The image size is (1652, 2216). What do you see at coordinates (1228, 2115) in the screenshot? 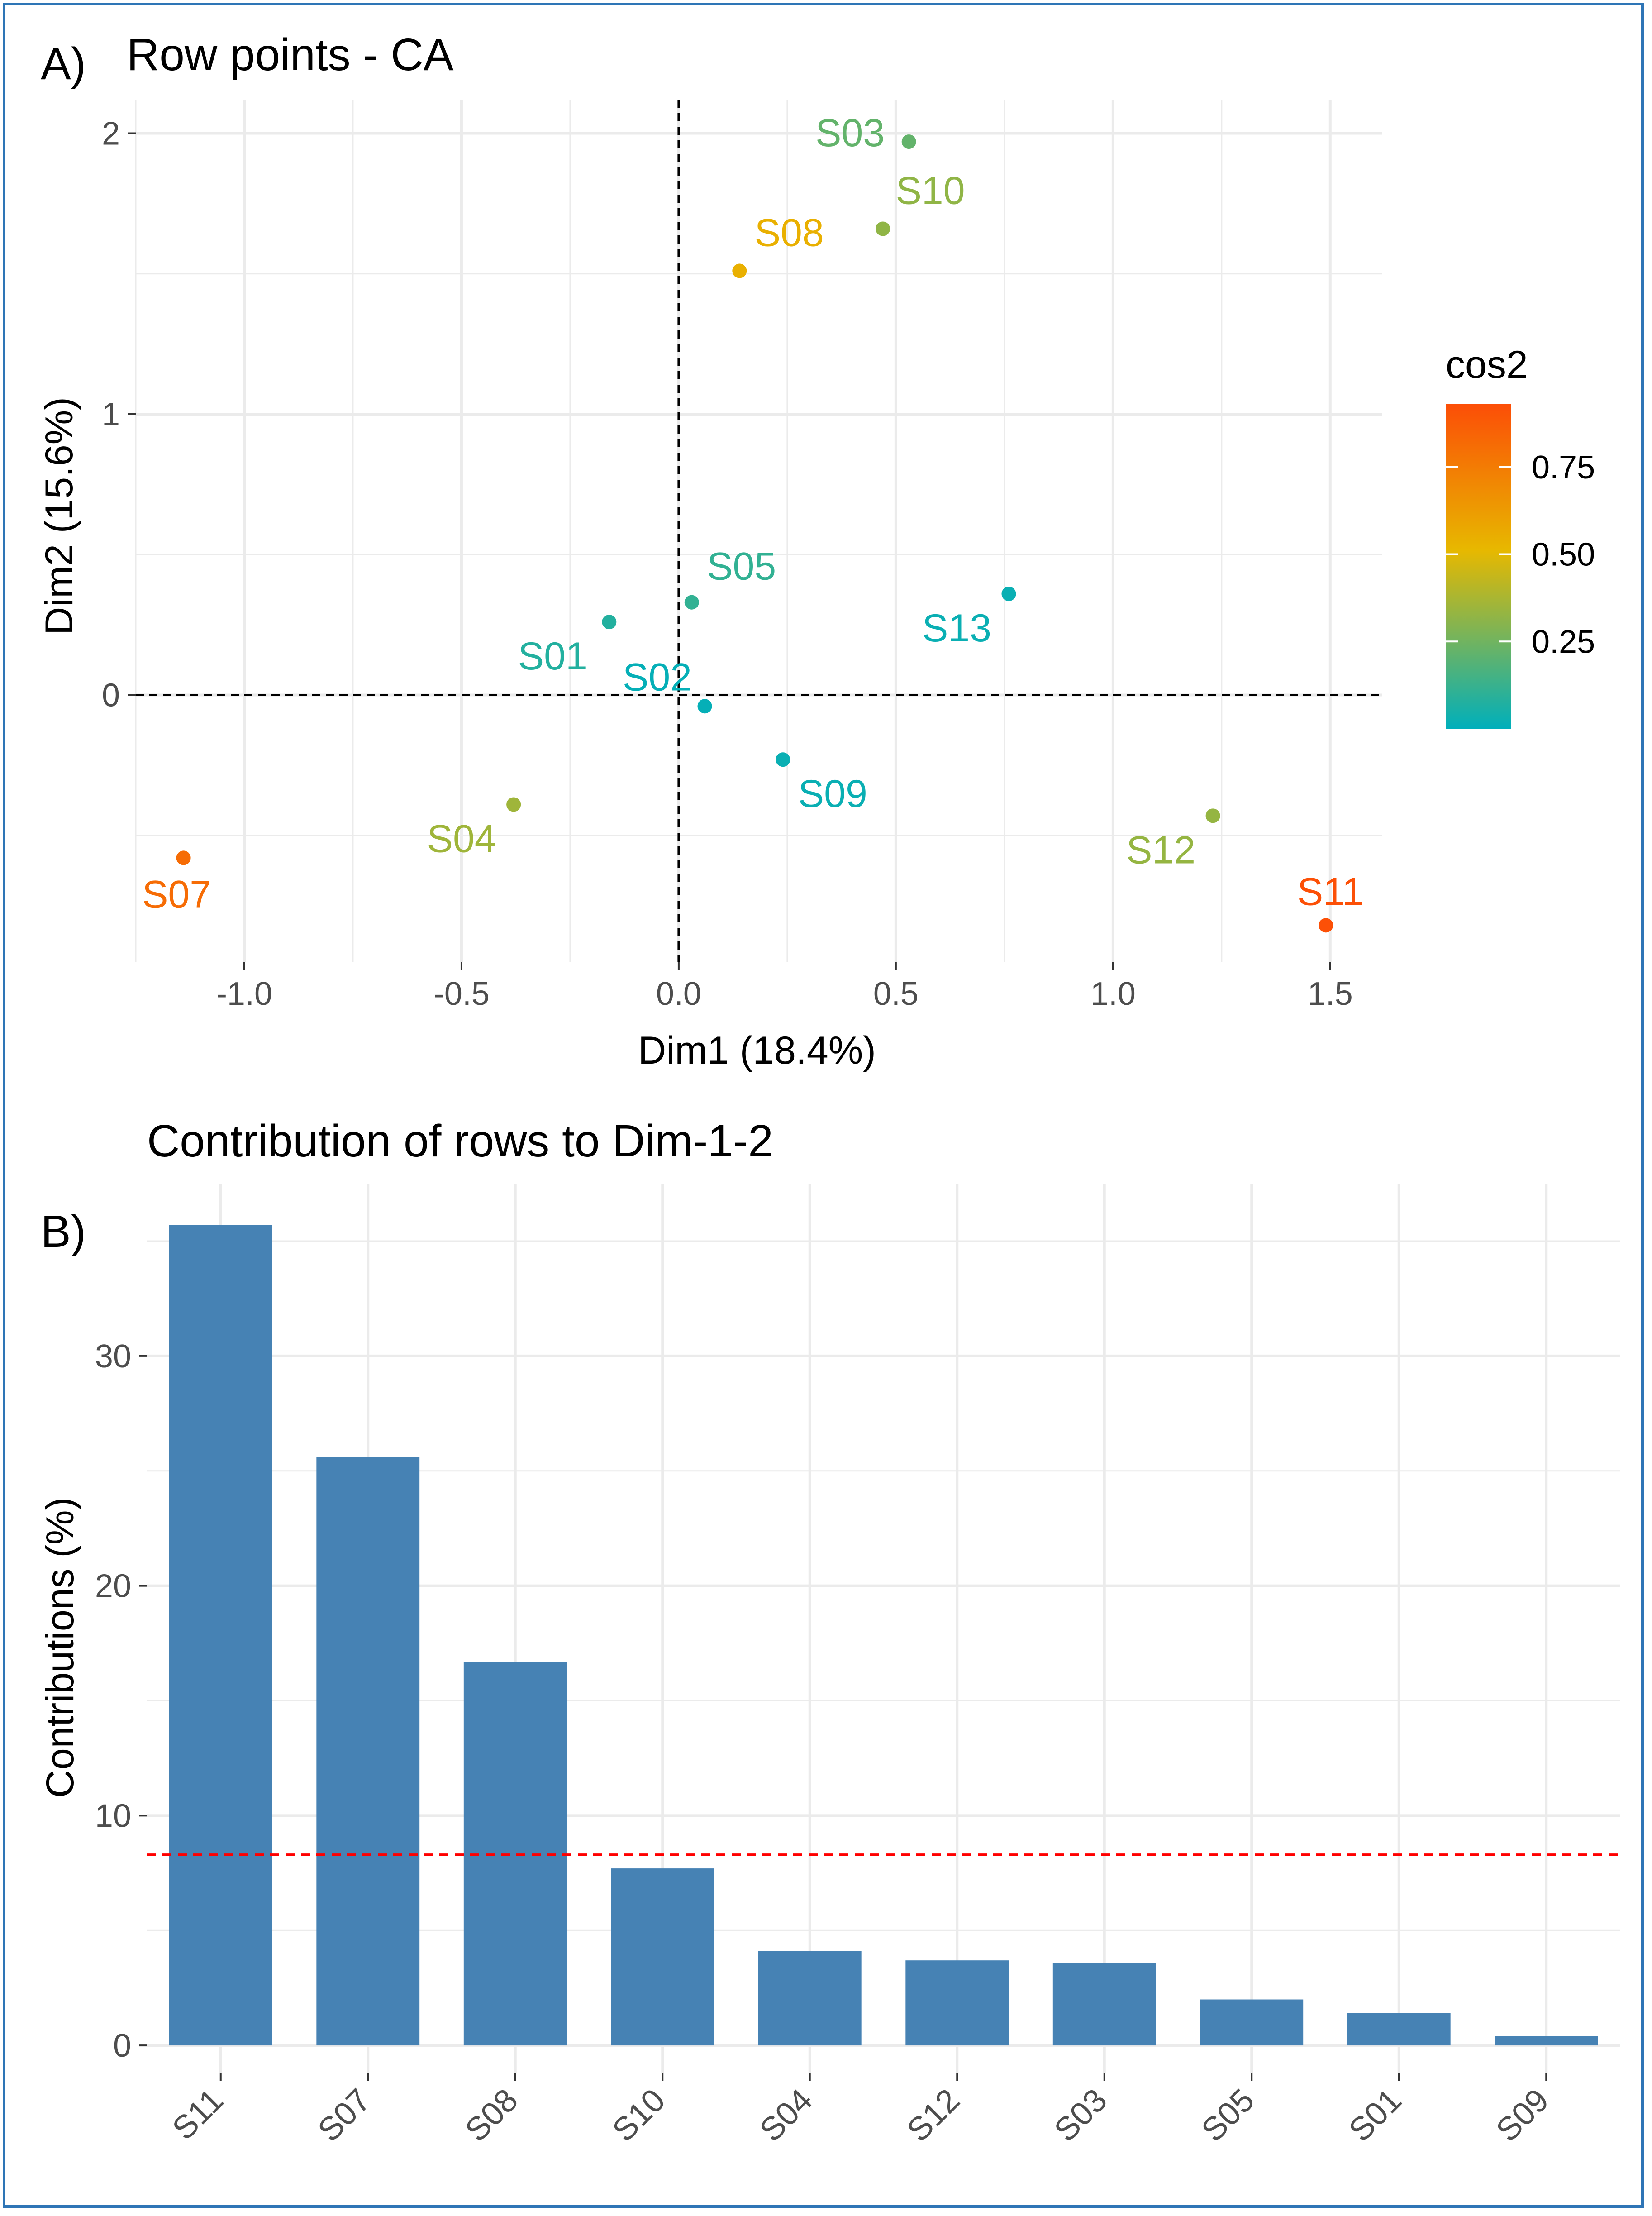
I see `bar-x-tick-label-s05: S05` at bounding box center [1228, 2115].